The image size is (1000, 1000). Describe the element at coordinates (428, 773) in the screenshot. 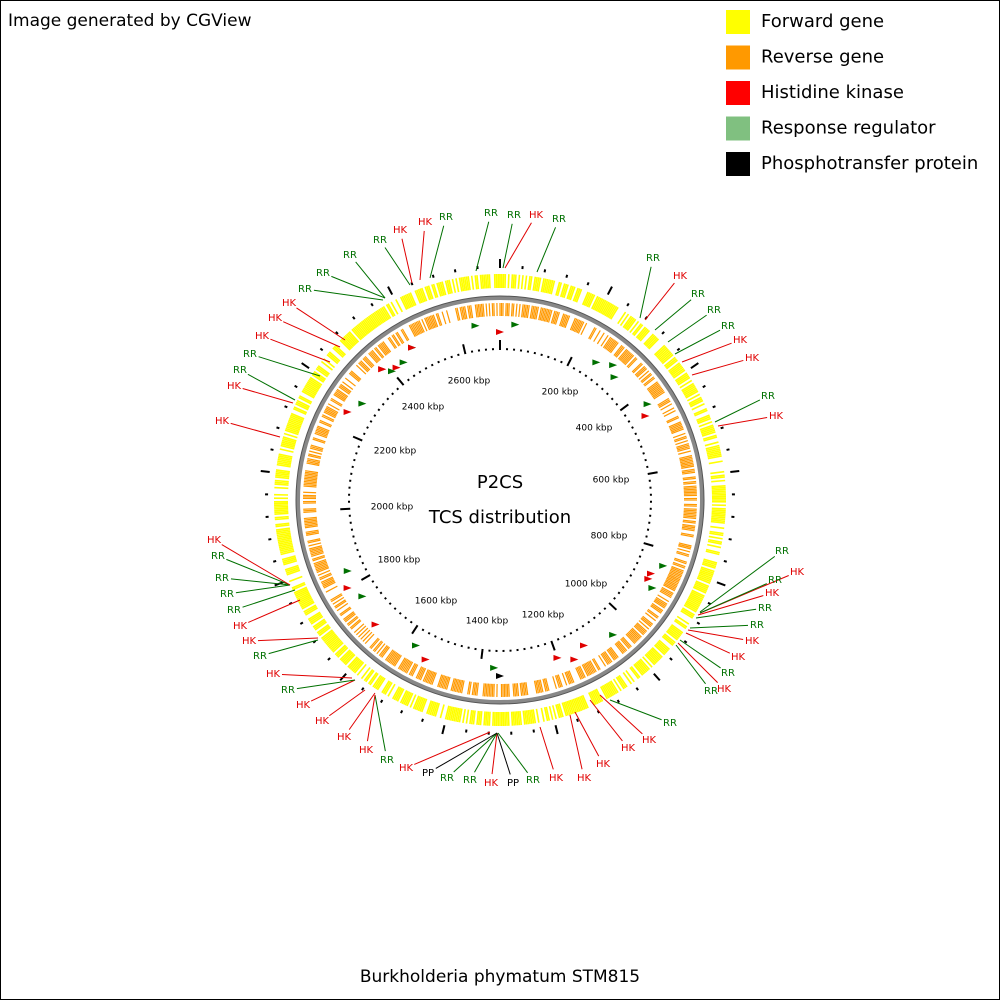

I see `feature-label: PP` at that location.